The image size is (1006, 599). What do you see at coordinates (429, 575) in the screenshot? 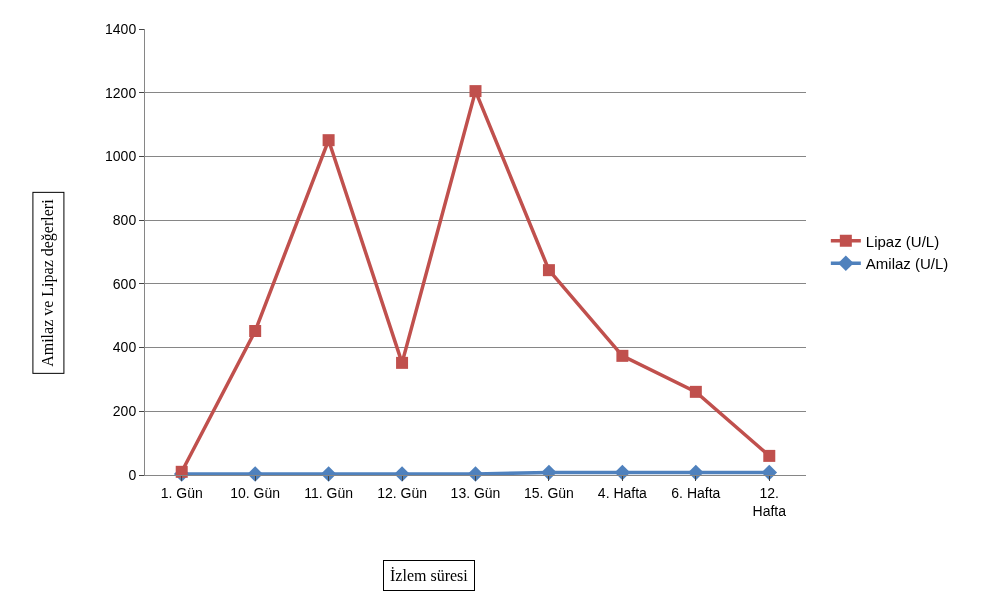
I see `x-axis-title: İzlem süresi` at bounding box center [429, 575].